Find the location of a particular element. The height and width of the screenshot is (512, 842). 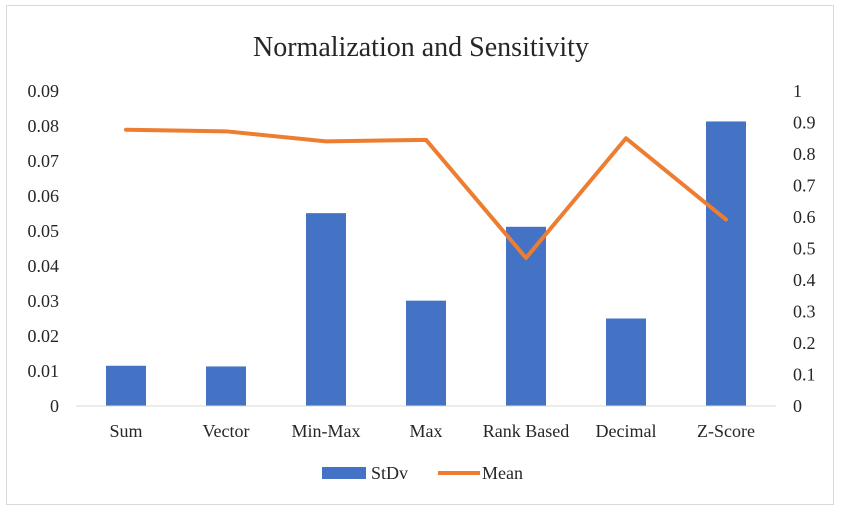

right-tick-label: 0.4 is located at coordinates (804, 280).